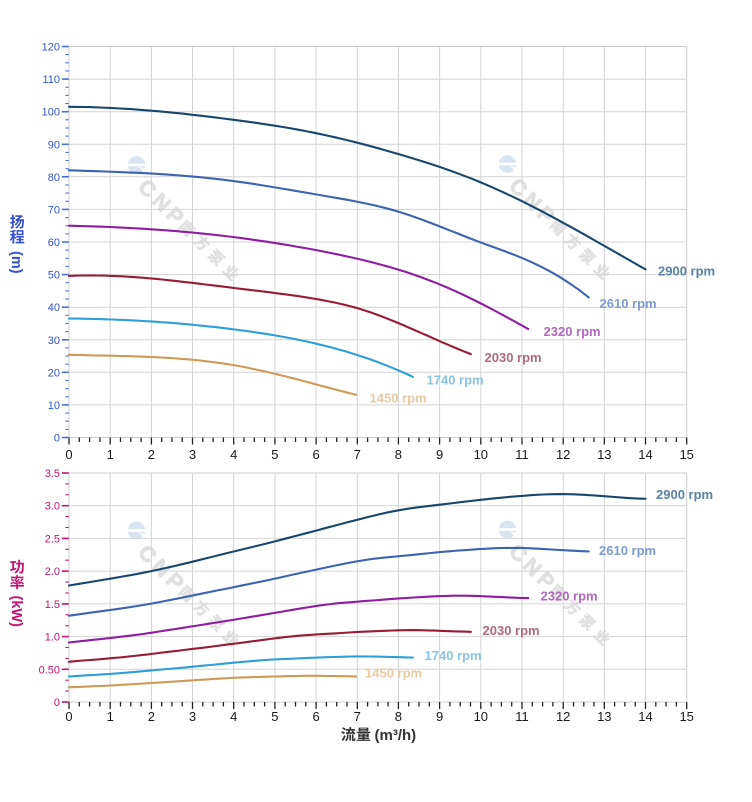 The image size is (752, 802). I want to click on svg-text: 0.50, so click(49, 670).